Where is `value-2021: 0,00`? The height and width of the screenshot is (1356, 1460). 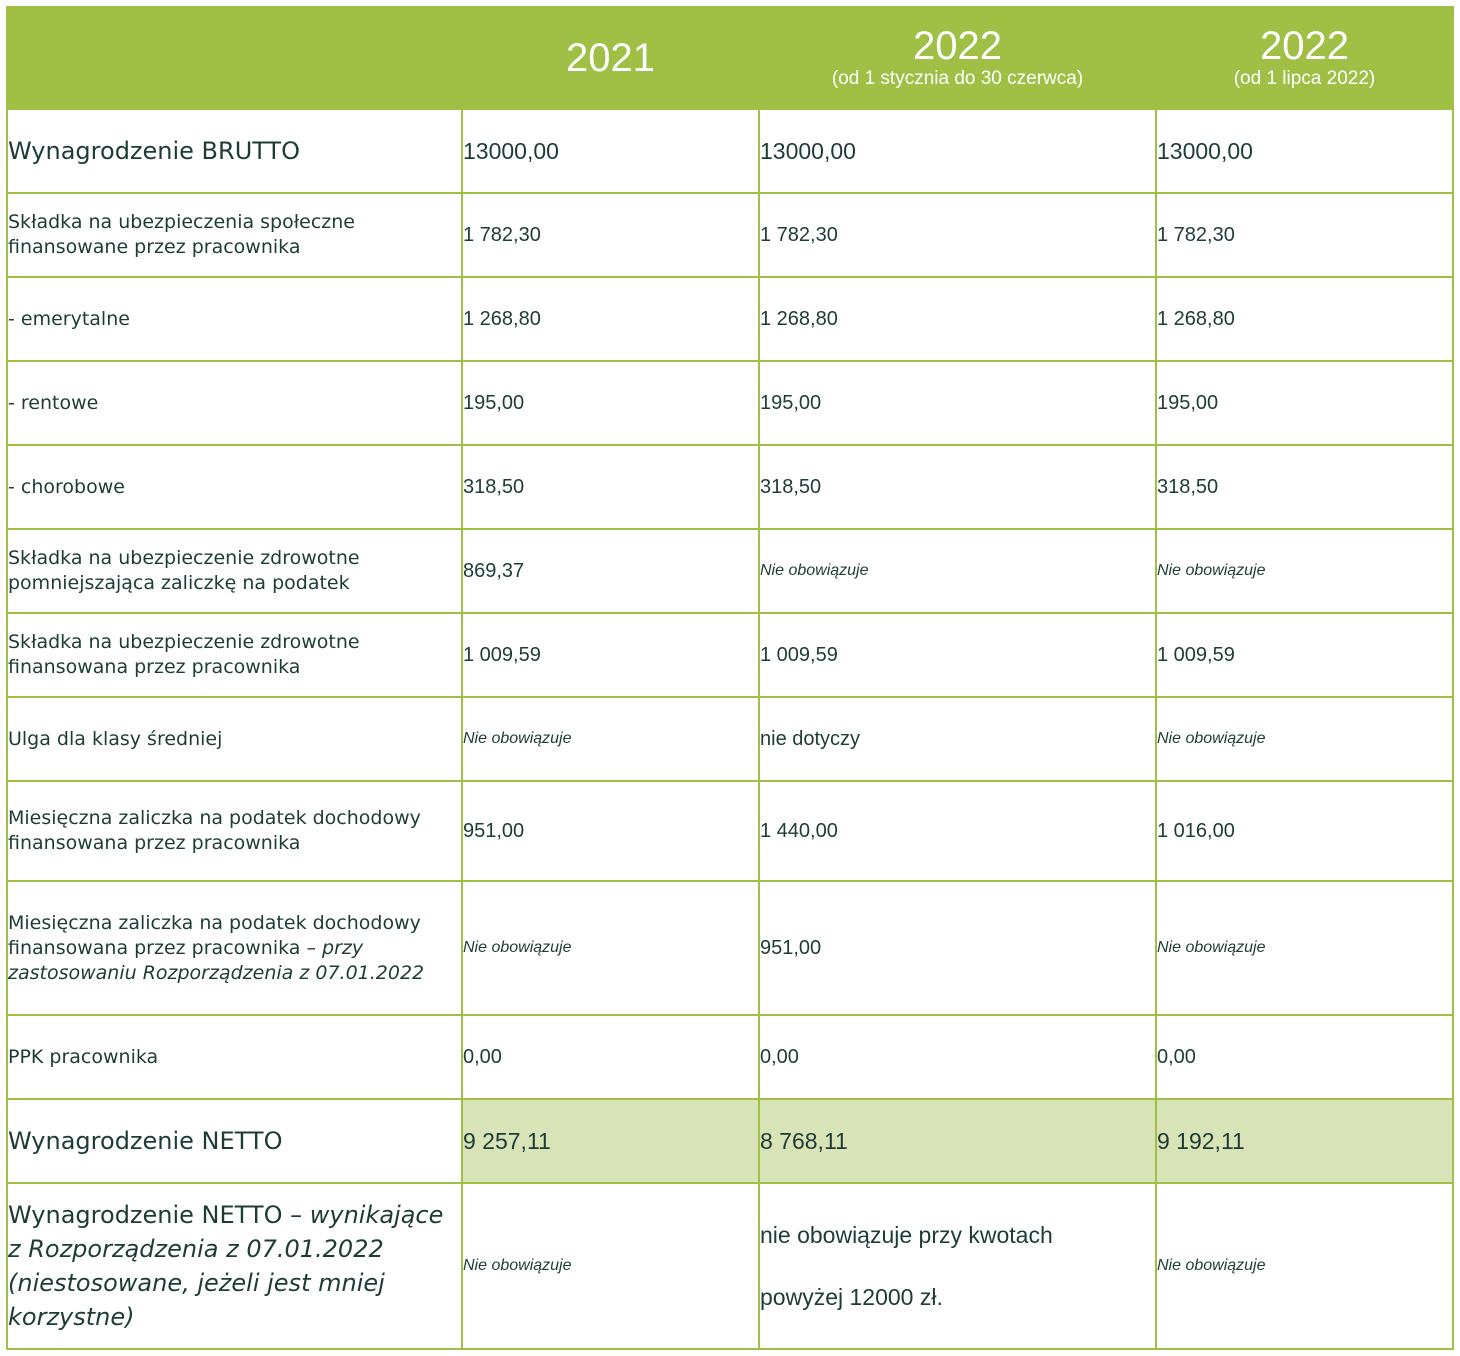 value-2021: 0,00 is located at coordinates (610, 1057).